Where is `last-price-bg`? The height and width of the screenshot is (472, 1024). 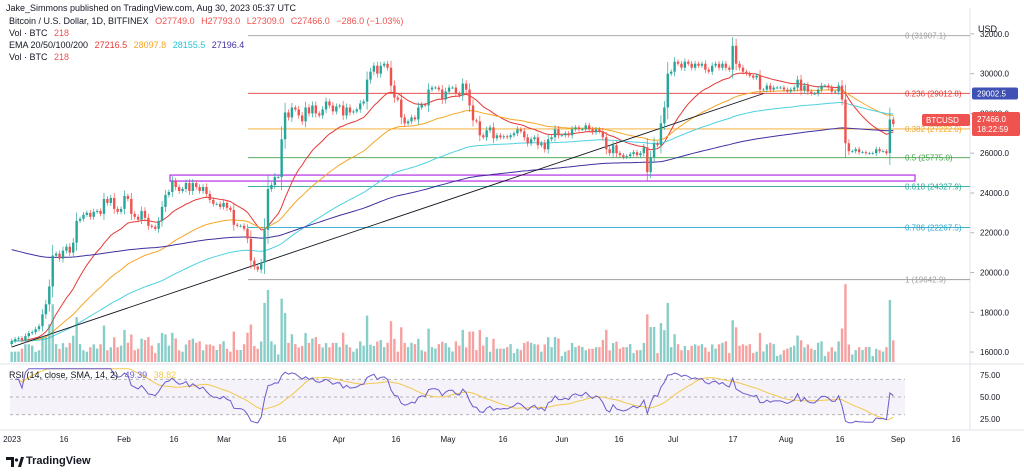 last-price-bg is located at coordinates (996, 124).